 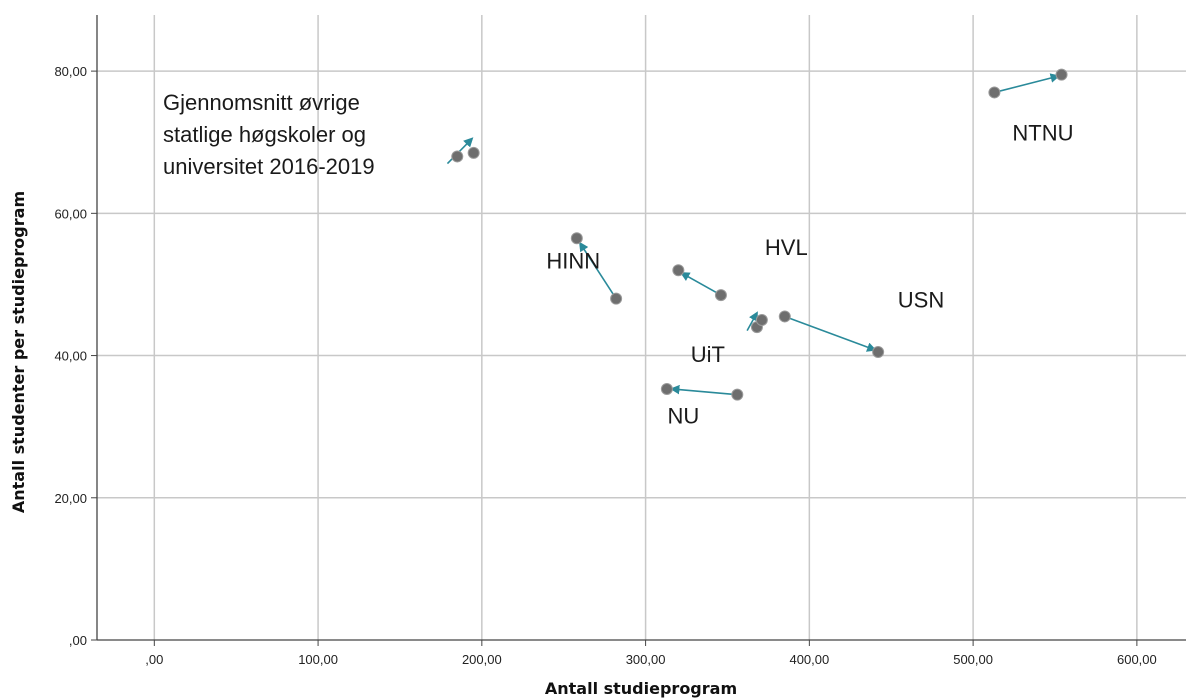 What do you see at coordinates (154, 659) in the screenshot?
I see `x-tick-label: ,00` at bounding box center [154, 659].